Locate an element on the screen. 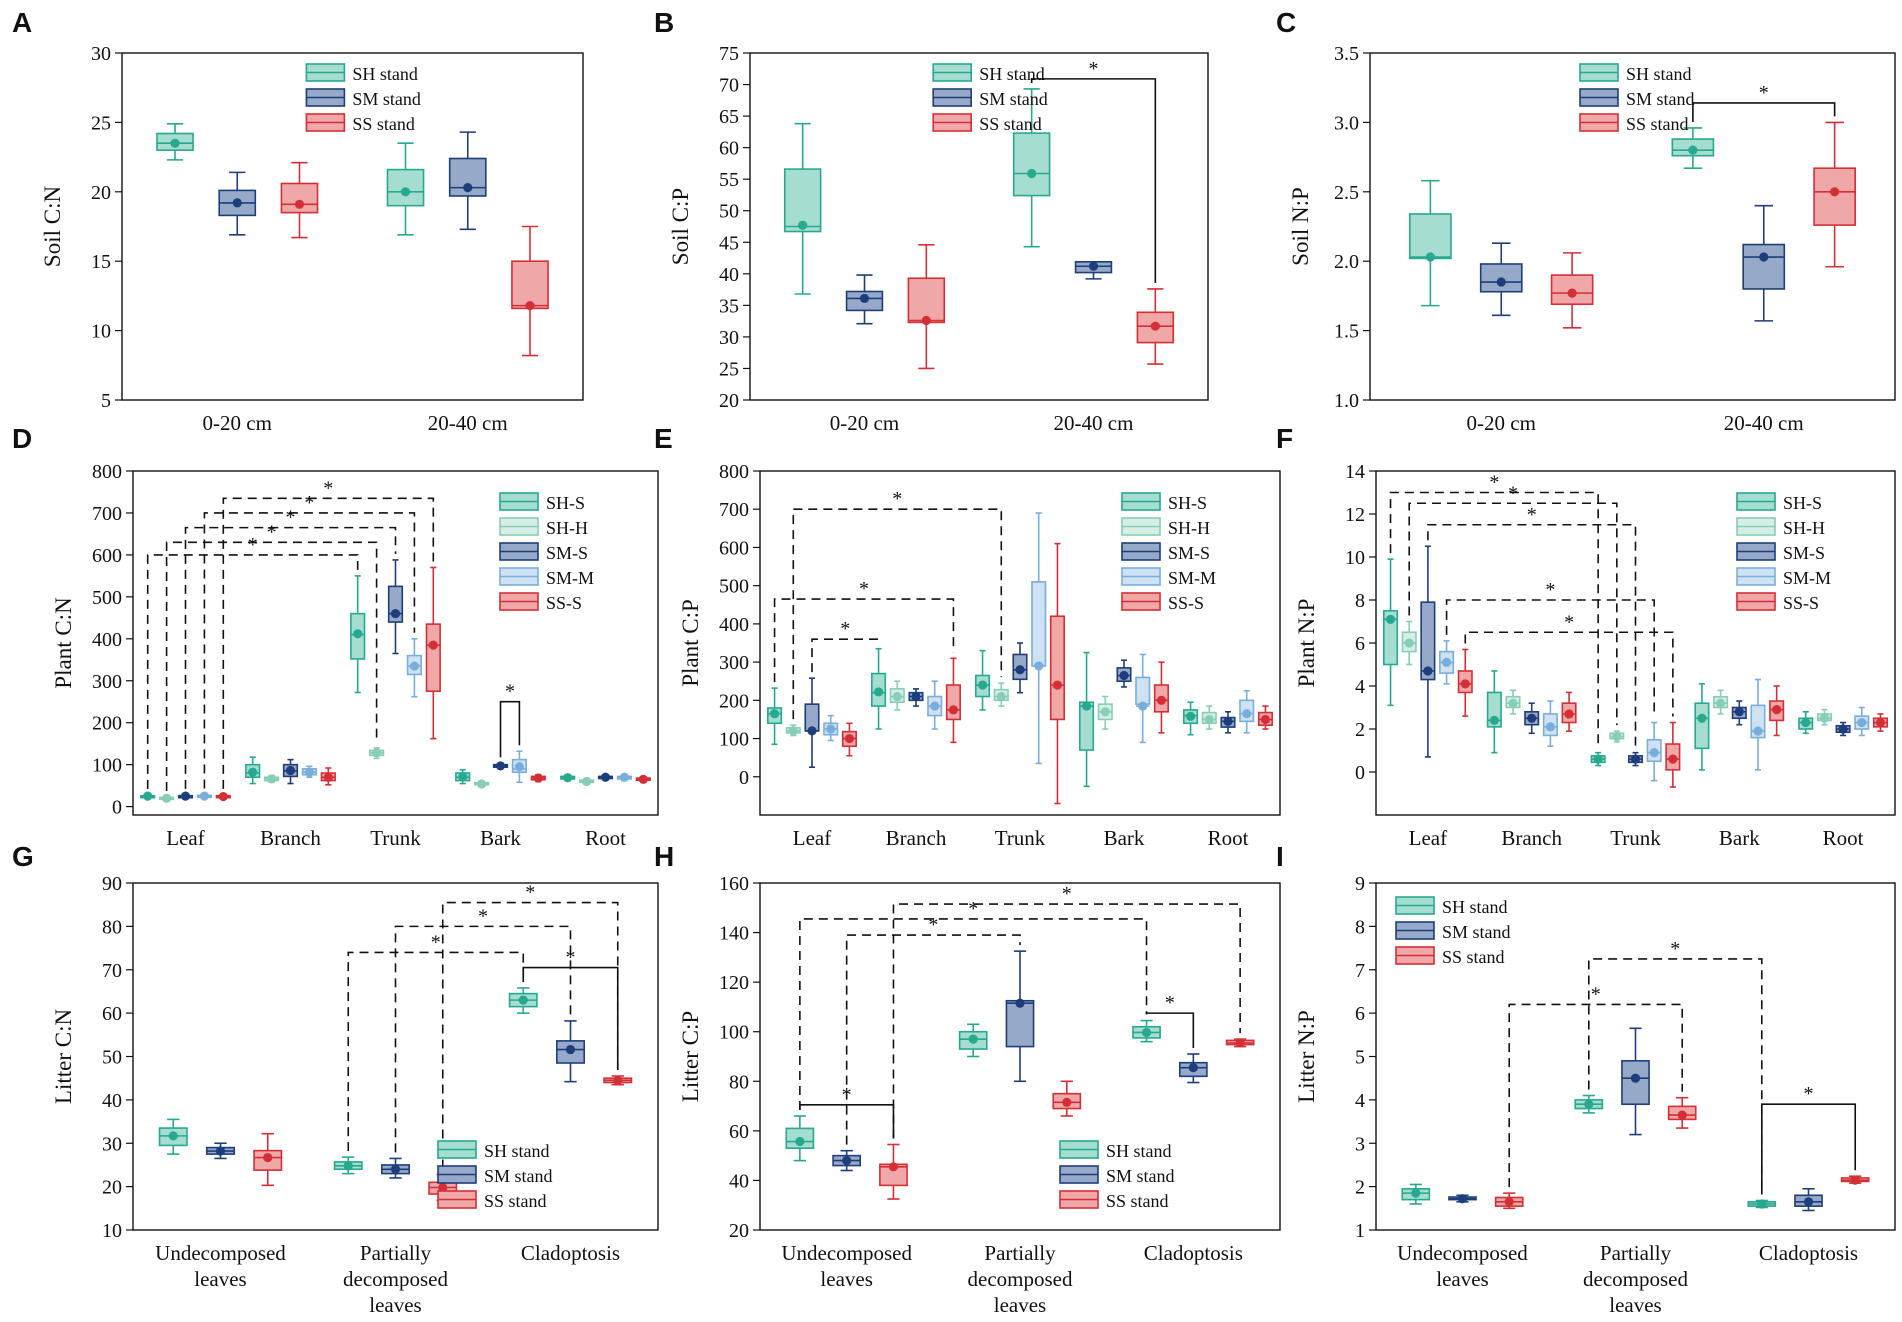 This screenshot has height=1322, width=1902. legend: SH stand SM stand SS stand is located at coordinates (1637, 98).